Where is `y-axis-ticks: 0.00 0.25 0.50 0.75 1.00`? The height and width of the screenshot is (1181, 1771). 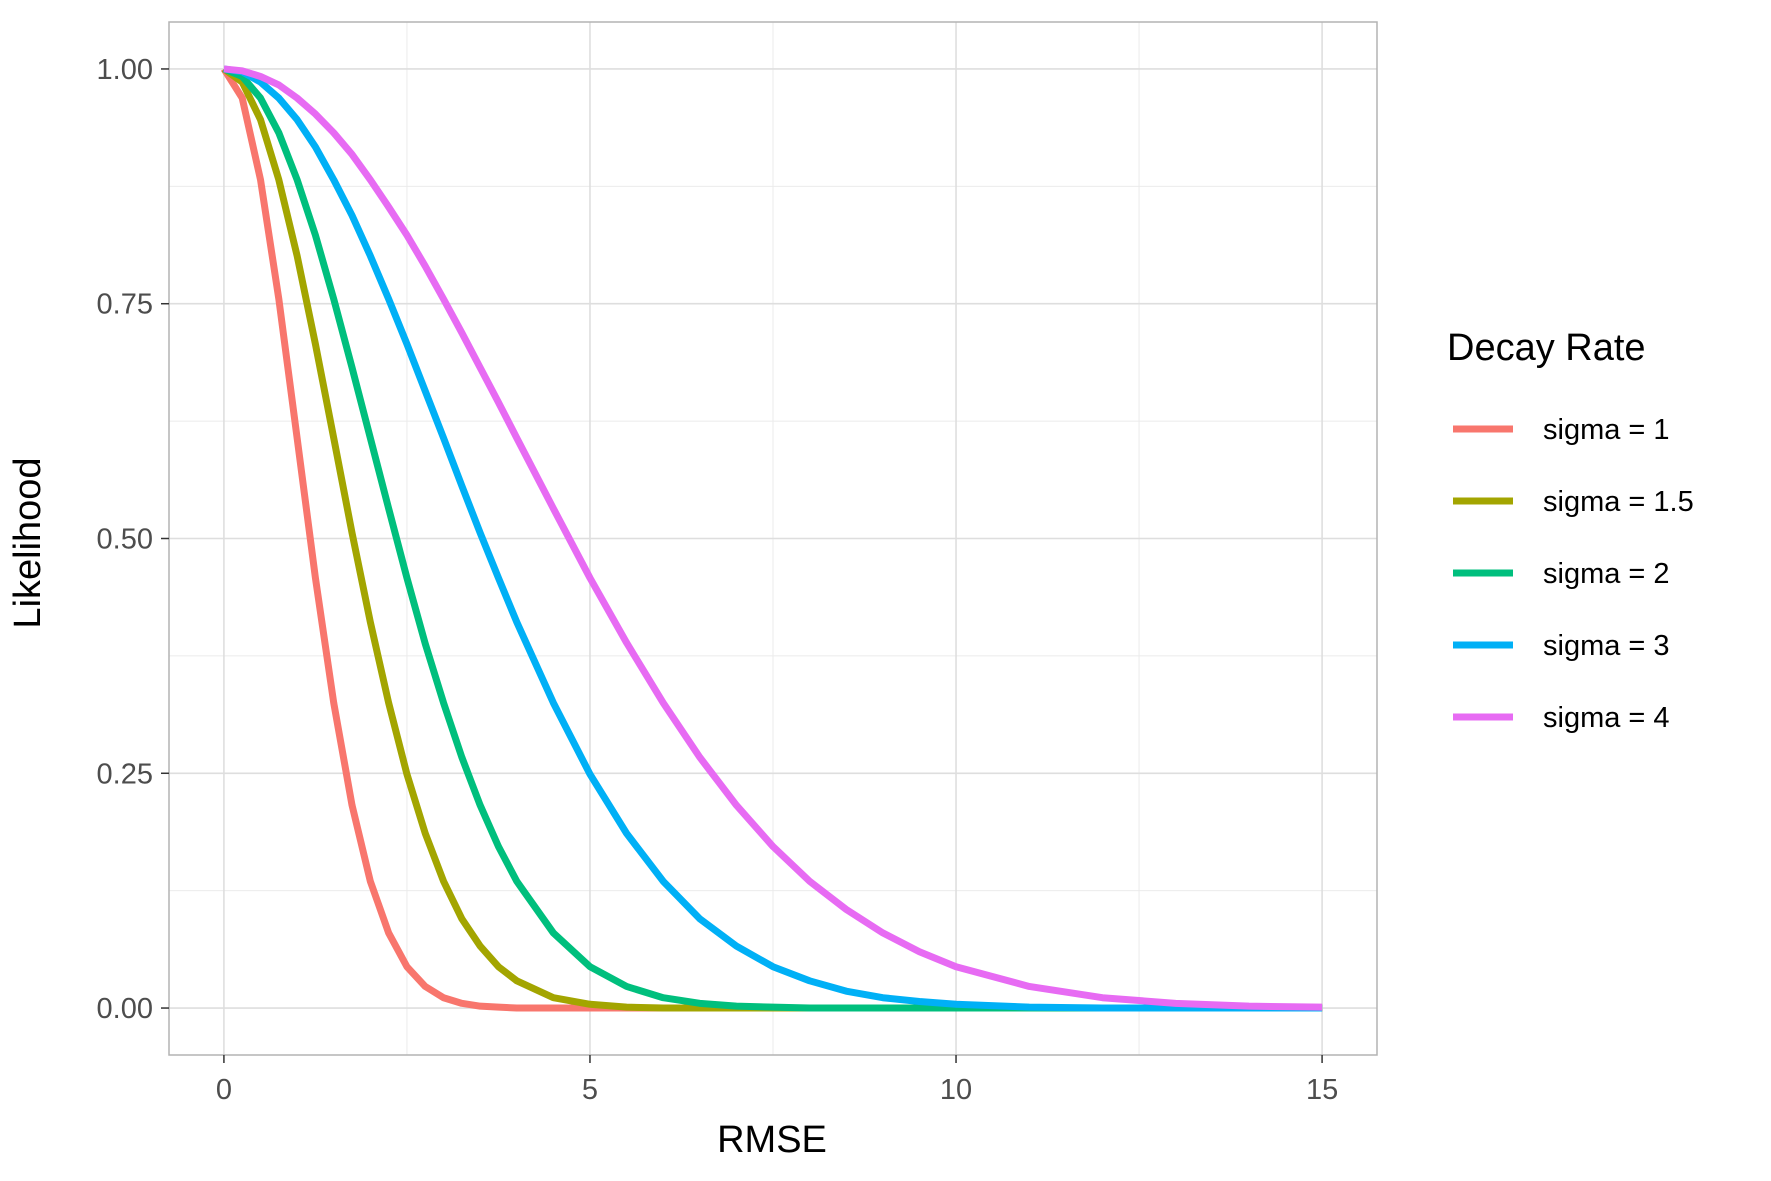 y-axis-ticks: 0.00 0.25 0.50 0.75 1.00 is located at coordinates (133, 539).